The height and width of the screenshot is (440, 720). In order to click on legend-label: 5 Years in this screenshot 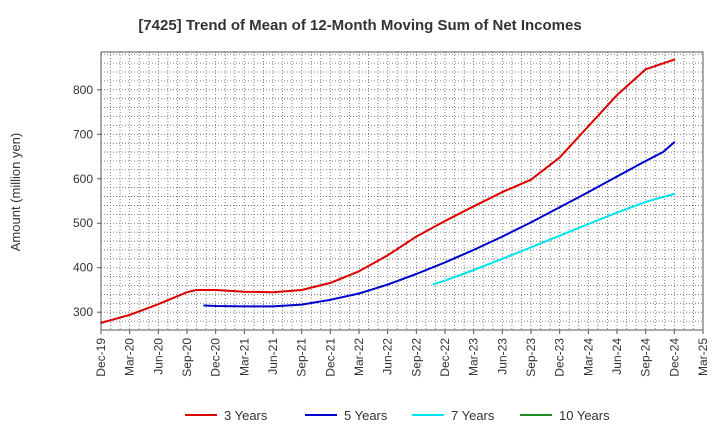, I will do `click(366, 415)`.